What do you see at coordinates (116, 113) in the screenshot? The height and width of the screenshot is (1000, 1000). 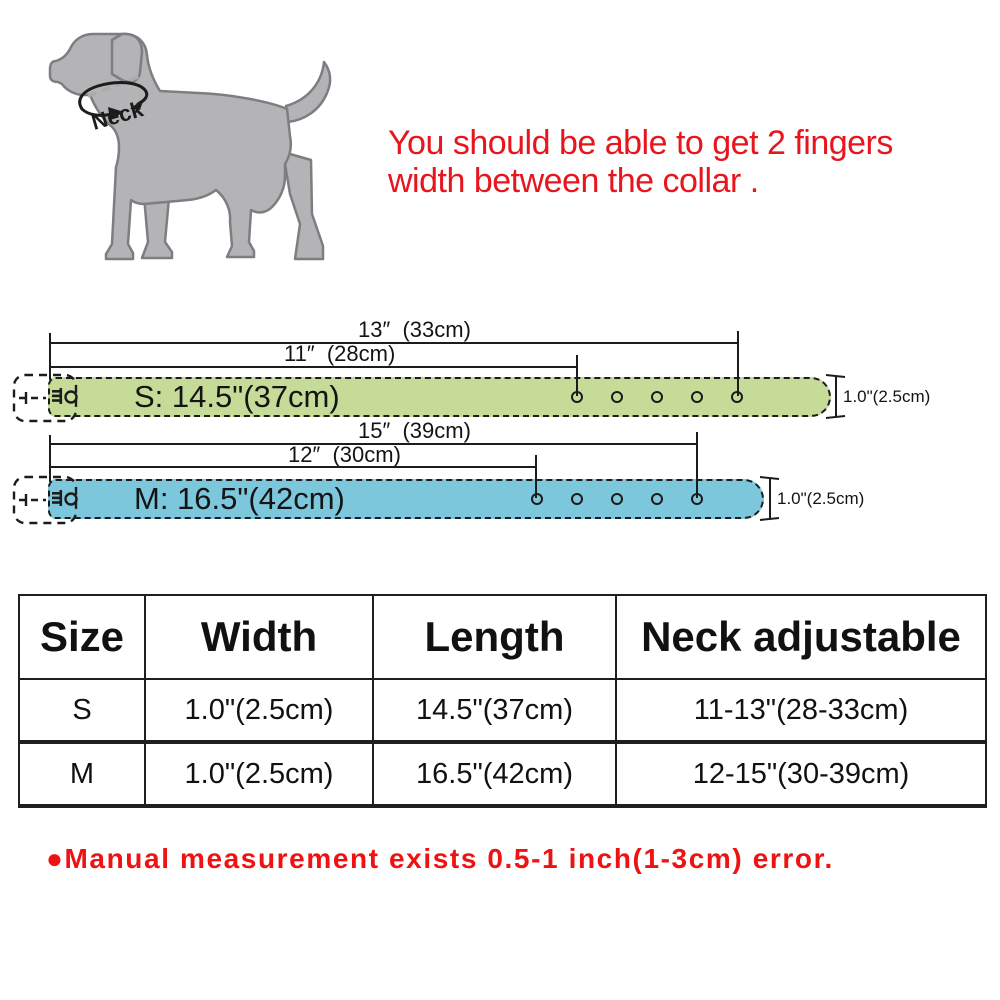 I see `neck-arrowhead-left` at bounding box center [116, 113].